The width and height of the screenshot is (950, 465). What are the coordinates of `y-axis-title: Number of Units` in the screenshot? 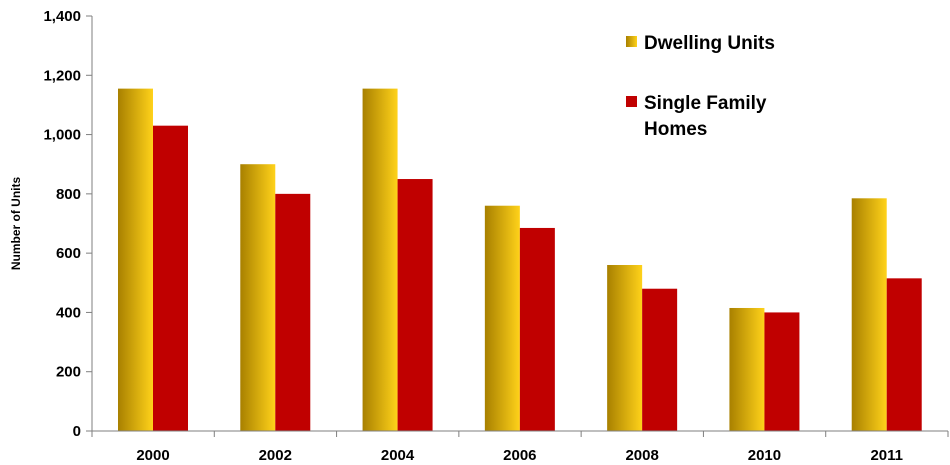 It's located at (16, 224).